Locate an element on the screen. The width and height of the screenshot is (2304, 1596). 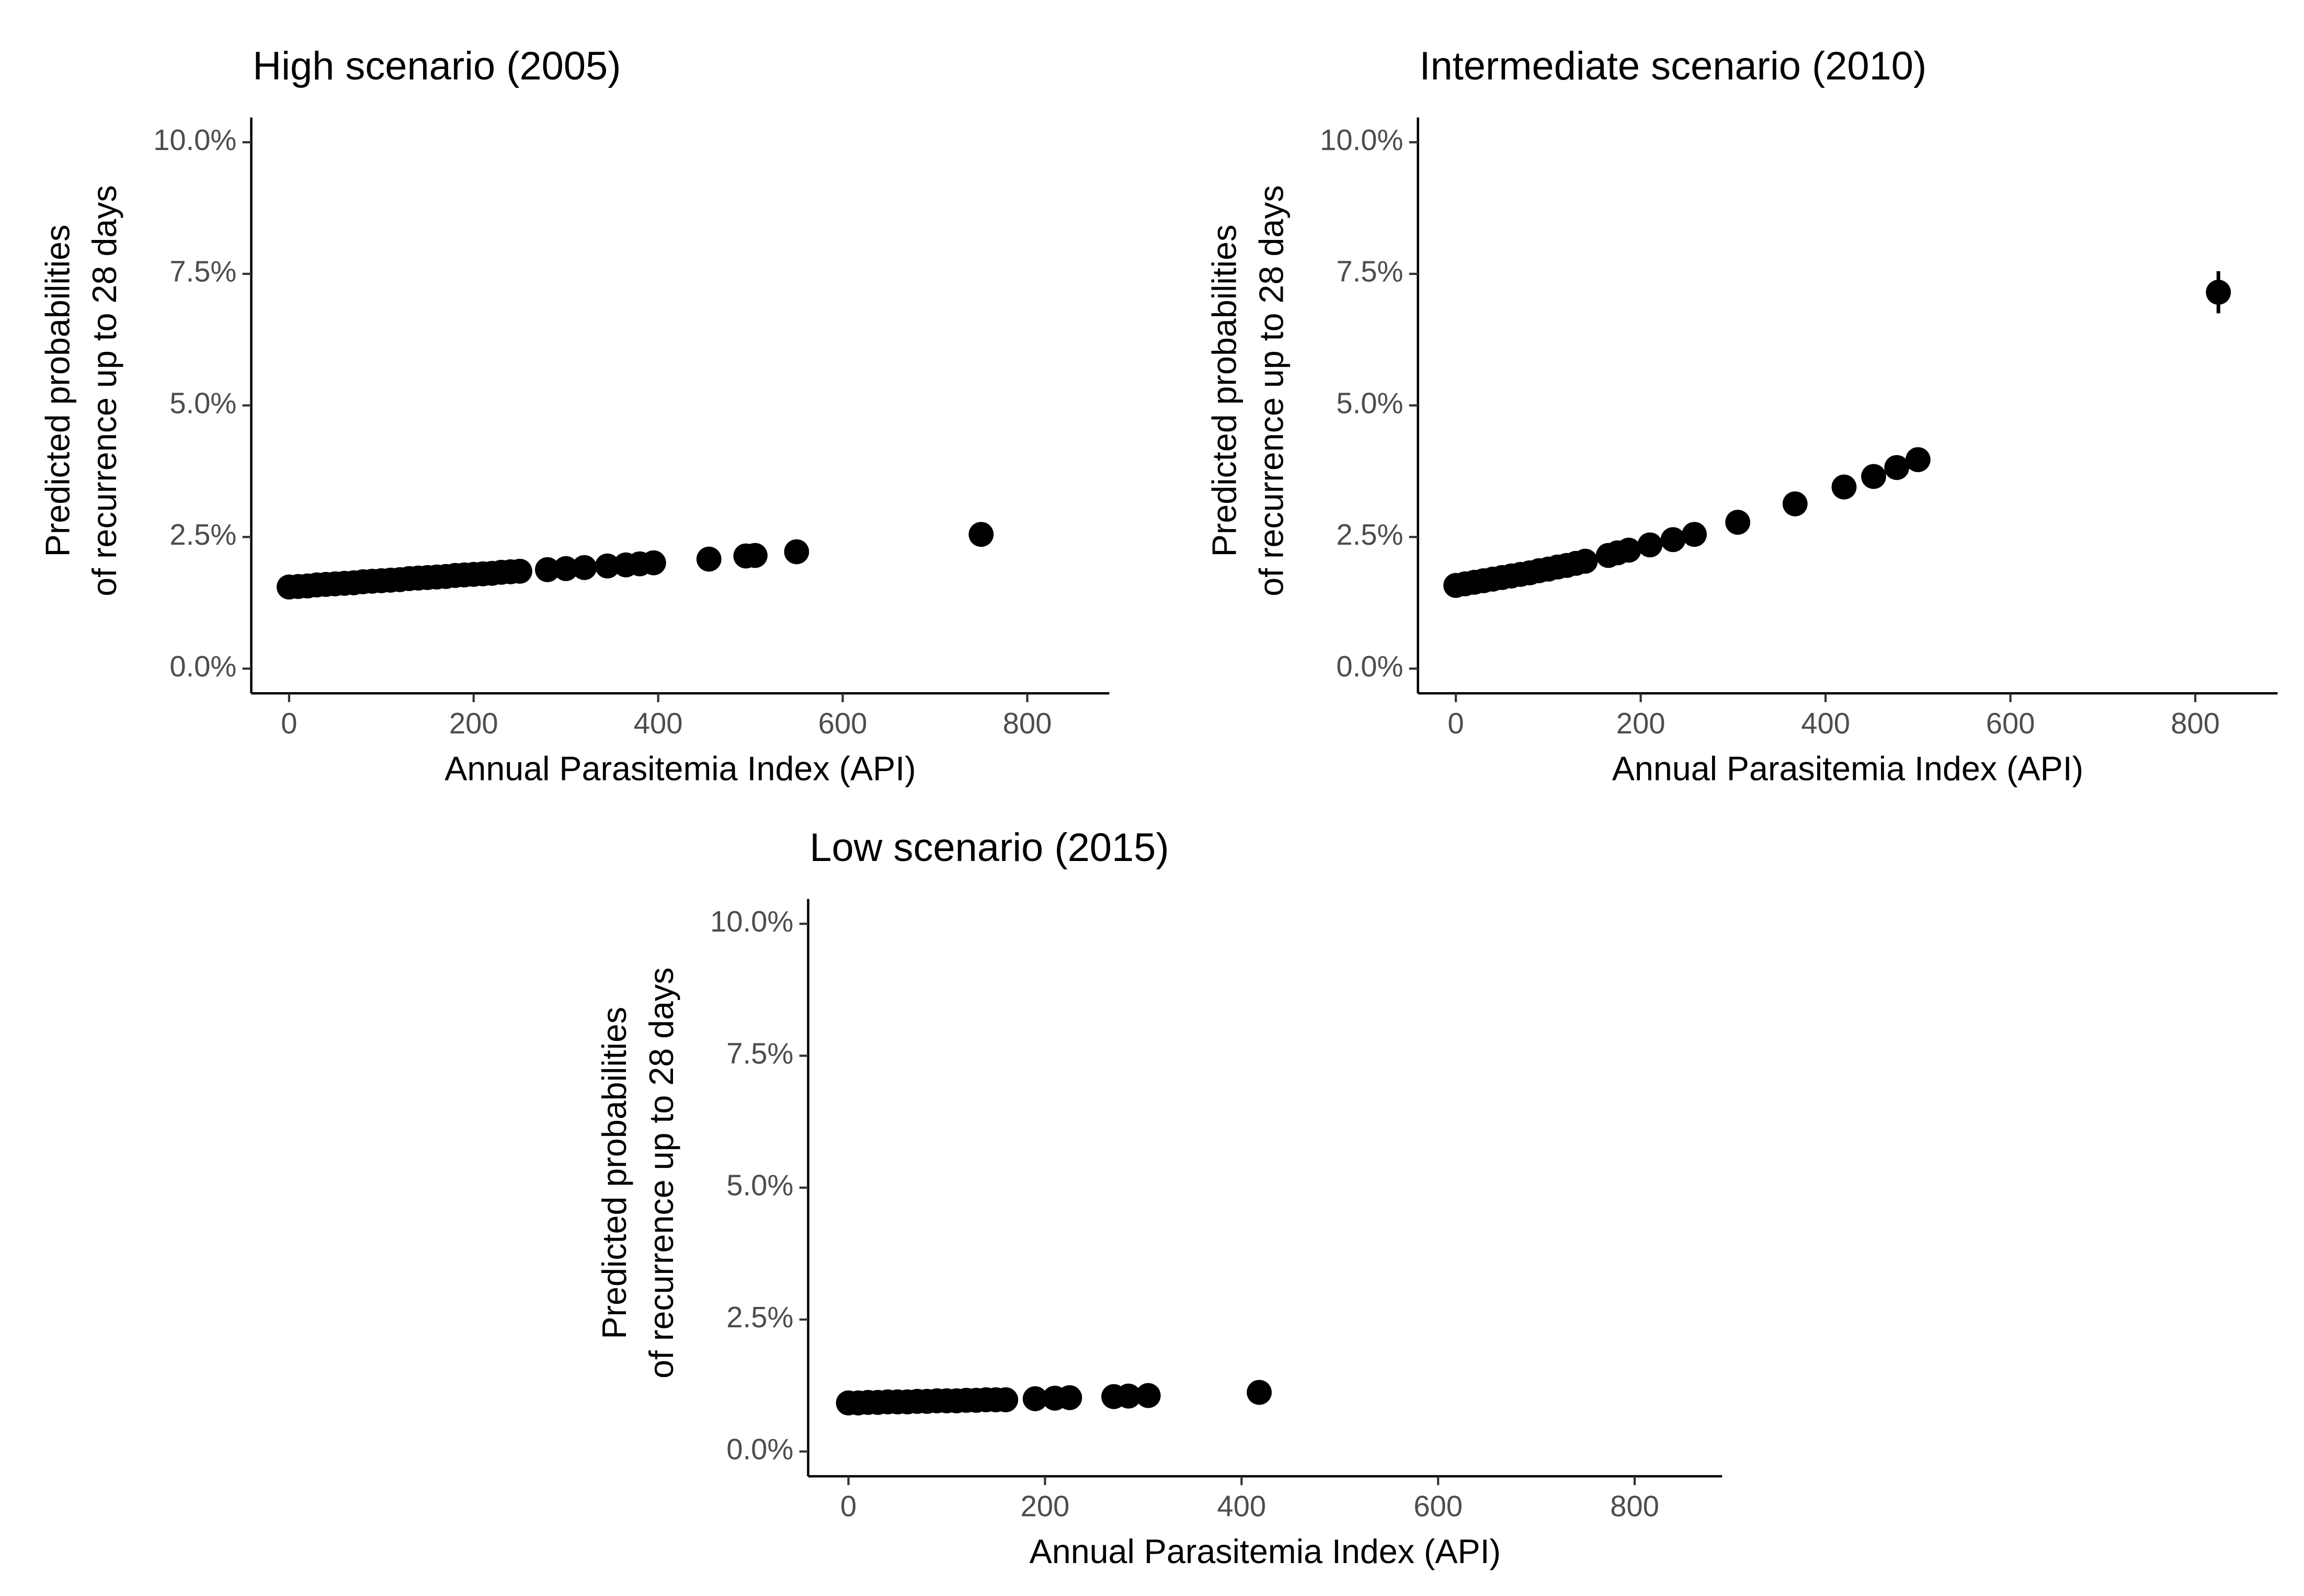
panel-title: Intermediate scenario (2010) is located at coordinates (1672, 66).